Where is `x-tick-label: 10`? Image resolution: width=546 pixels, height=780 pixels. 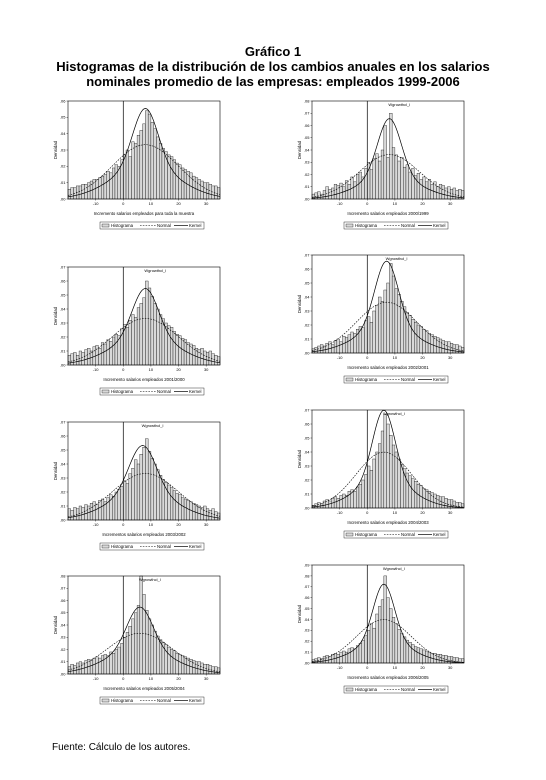 x-tick-label: 10 is located at coordinates (395, 512).